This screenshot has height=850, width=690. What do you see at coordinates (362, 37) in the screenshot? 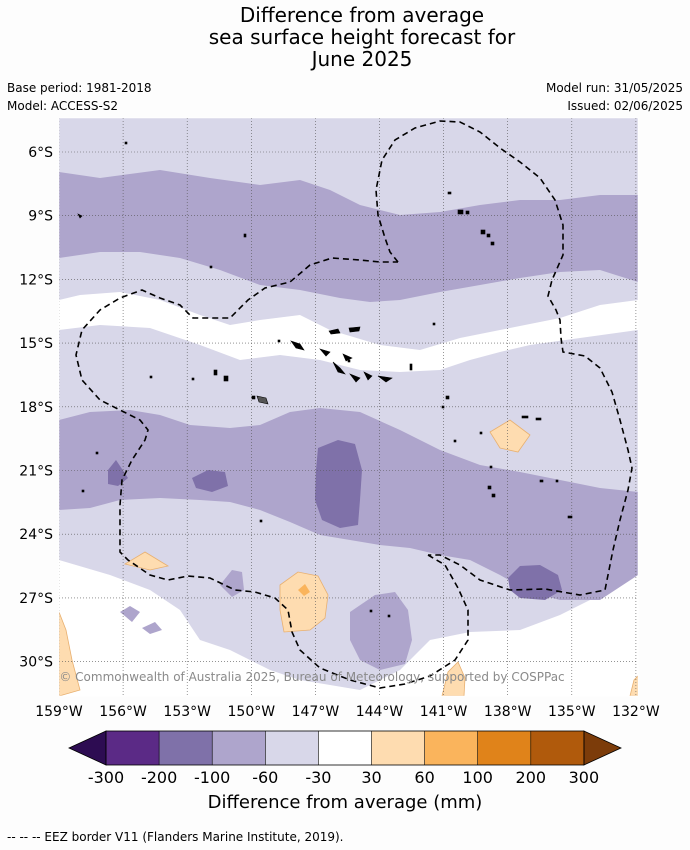
I see `title-line-2: sea surface height forecast for` at bounding box center [362, 37].